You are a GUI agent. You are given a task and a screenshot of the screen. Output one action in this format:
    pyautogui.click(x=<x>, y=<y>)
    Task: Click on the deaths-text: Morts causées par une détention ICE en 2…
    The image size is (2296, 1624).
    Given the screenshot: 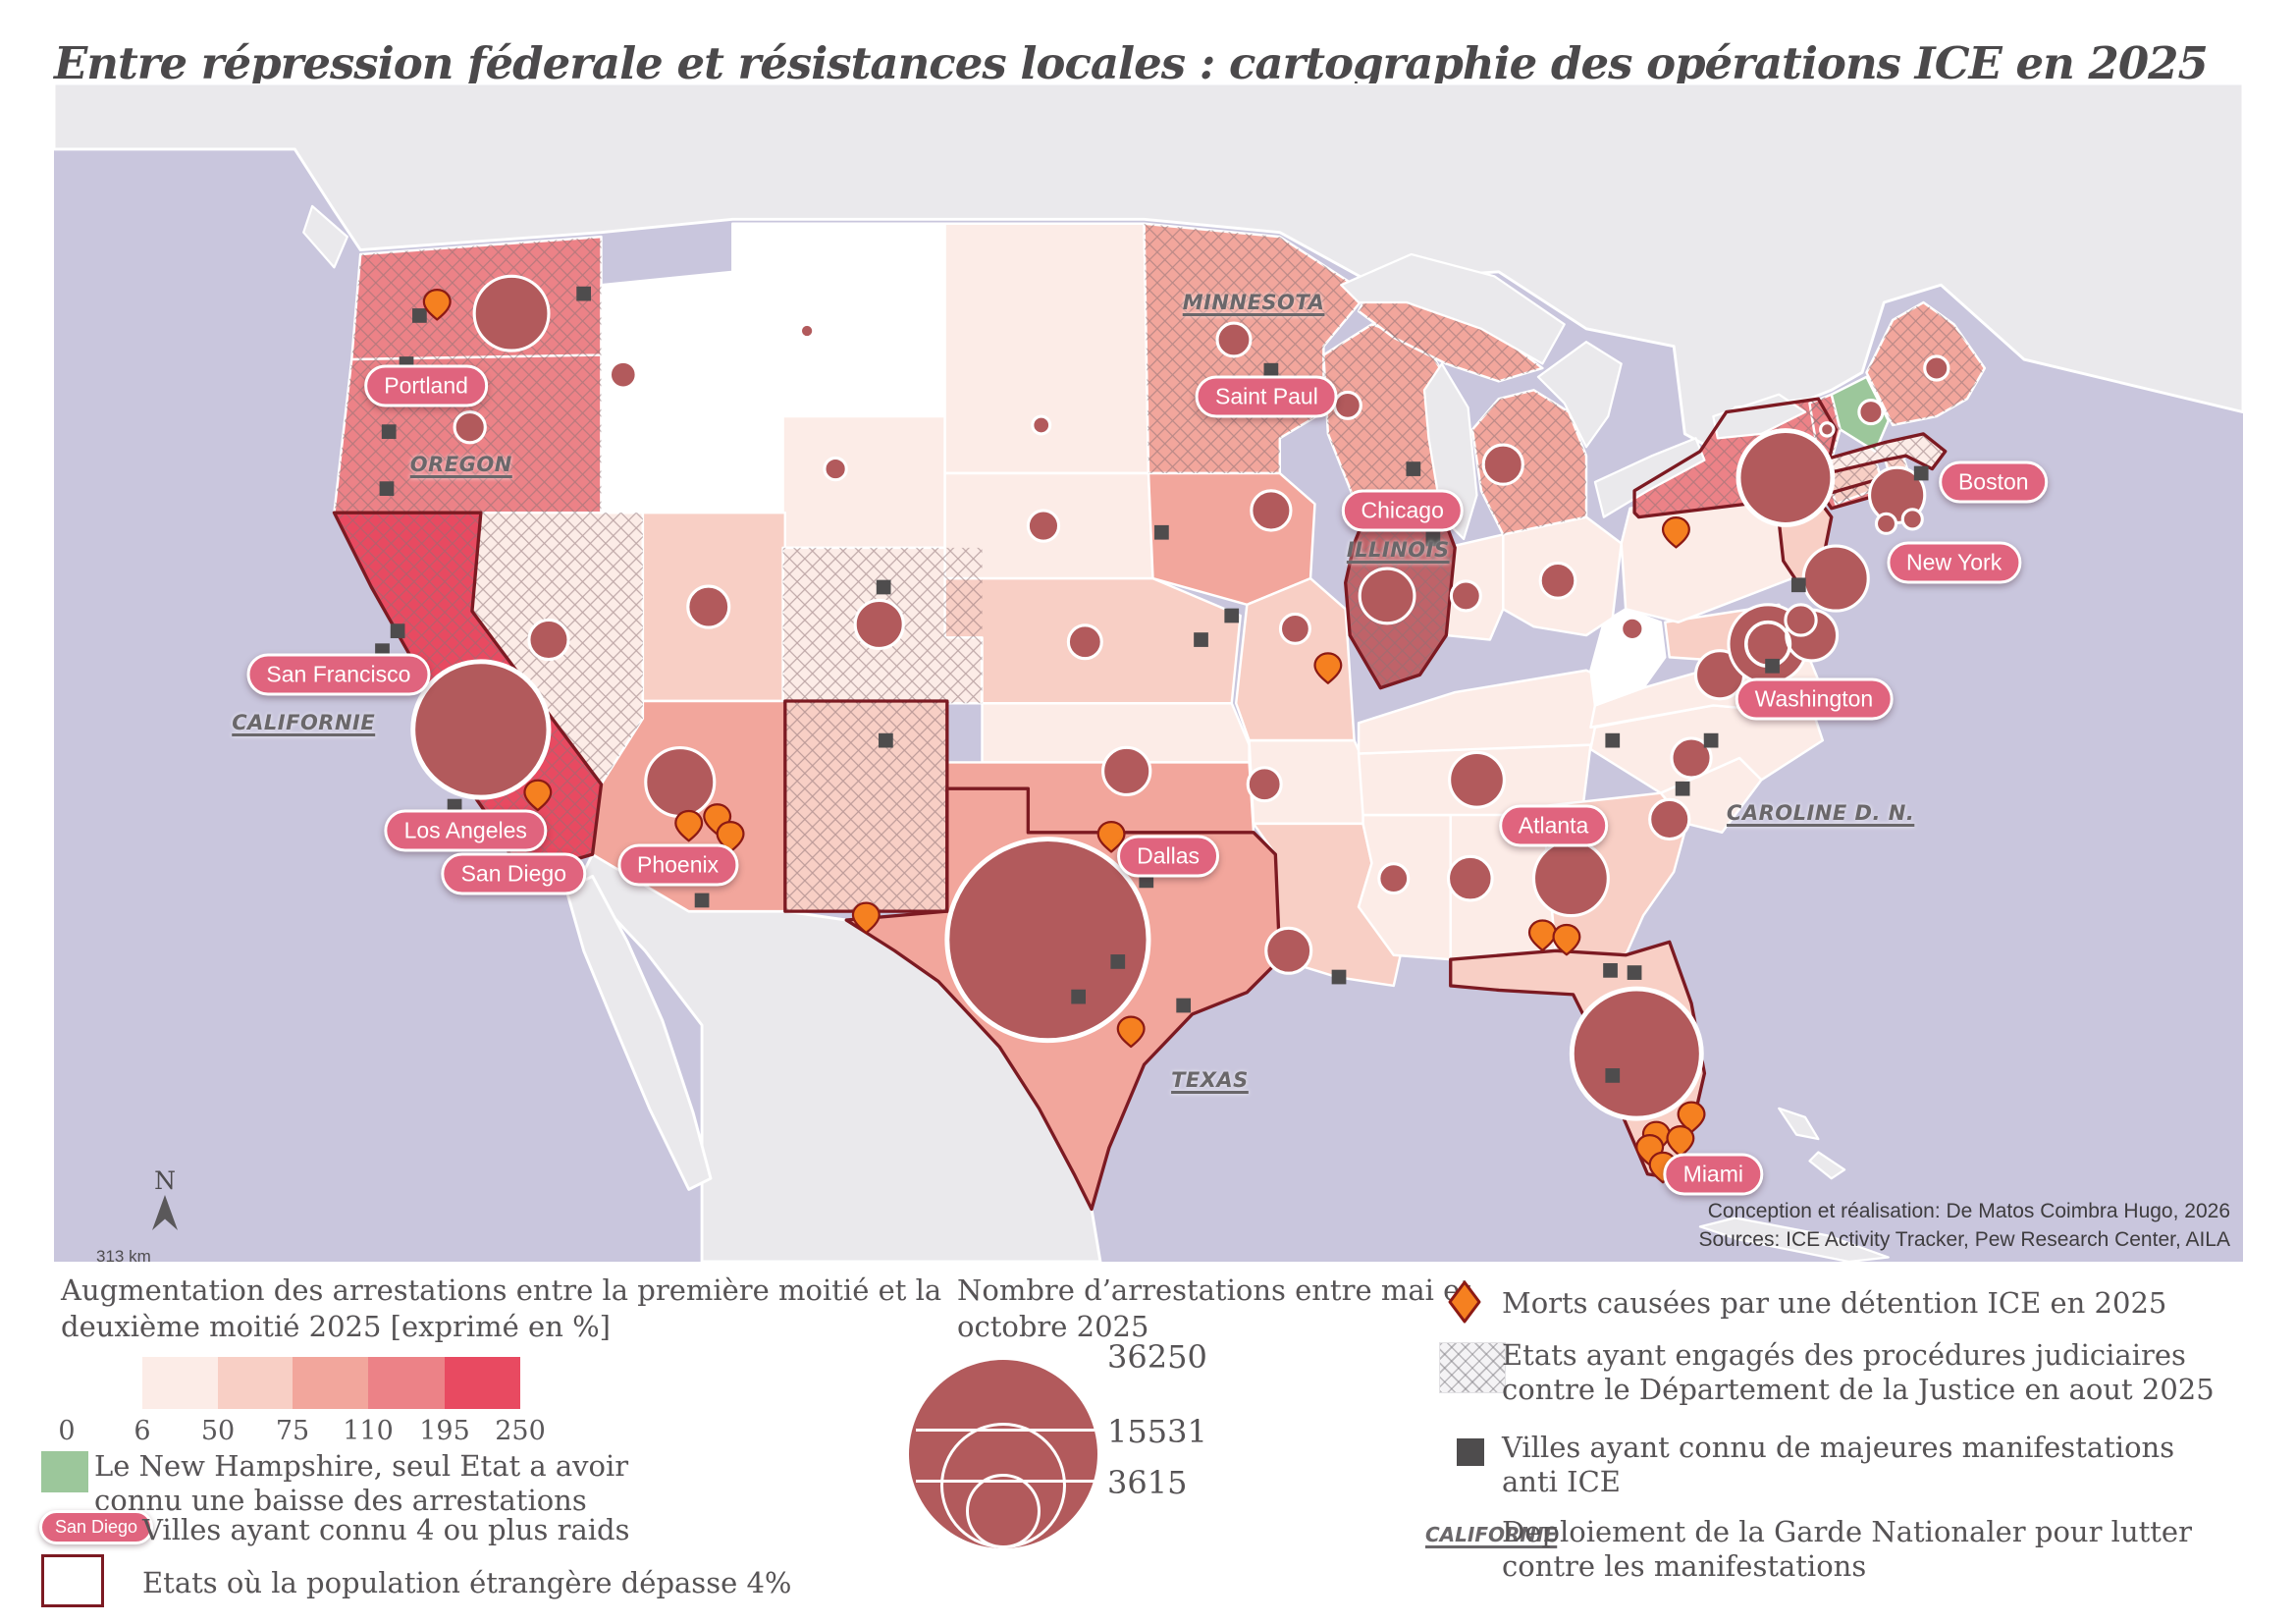 What is the action you would take?
    pyautogui.click(x=1835, y=1303)
    